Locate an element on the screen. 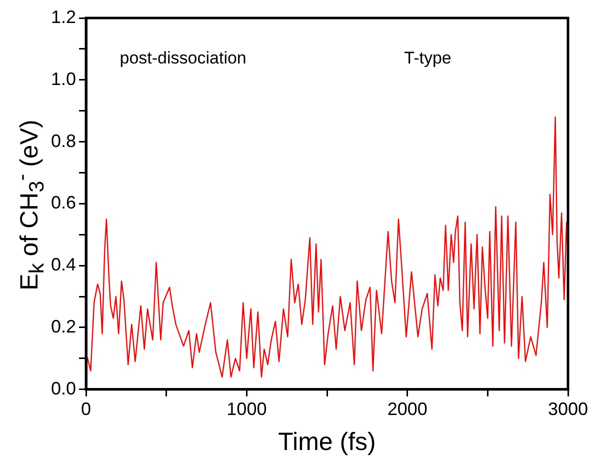 The height and width of the screenshot is (466, 592). x-axis-title: Time (fs) is located at coordinates (327, 442).